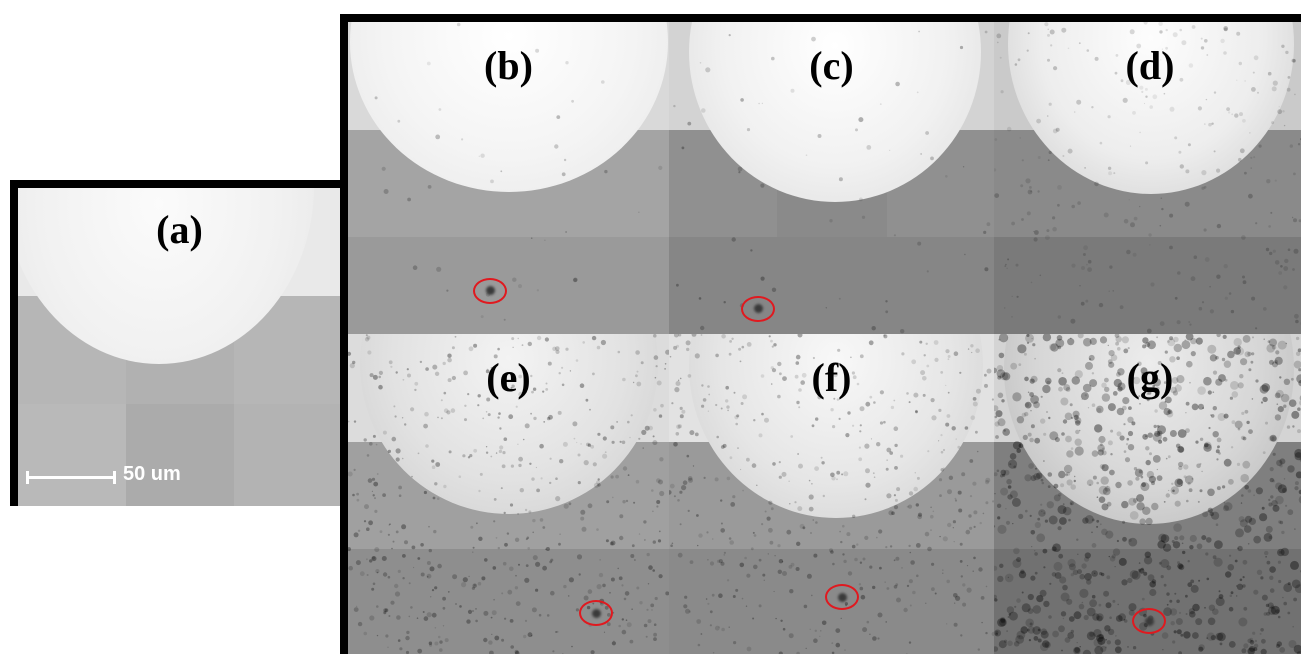 The width and height of the screenshot is (1301, 654). What do you see at coordinates (1147, 66) in the screenshot?
I see `panel-d-label: (d)` at bounding box center [1147, 66].